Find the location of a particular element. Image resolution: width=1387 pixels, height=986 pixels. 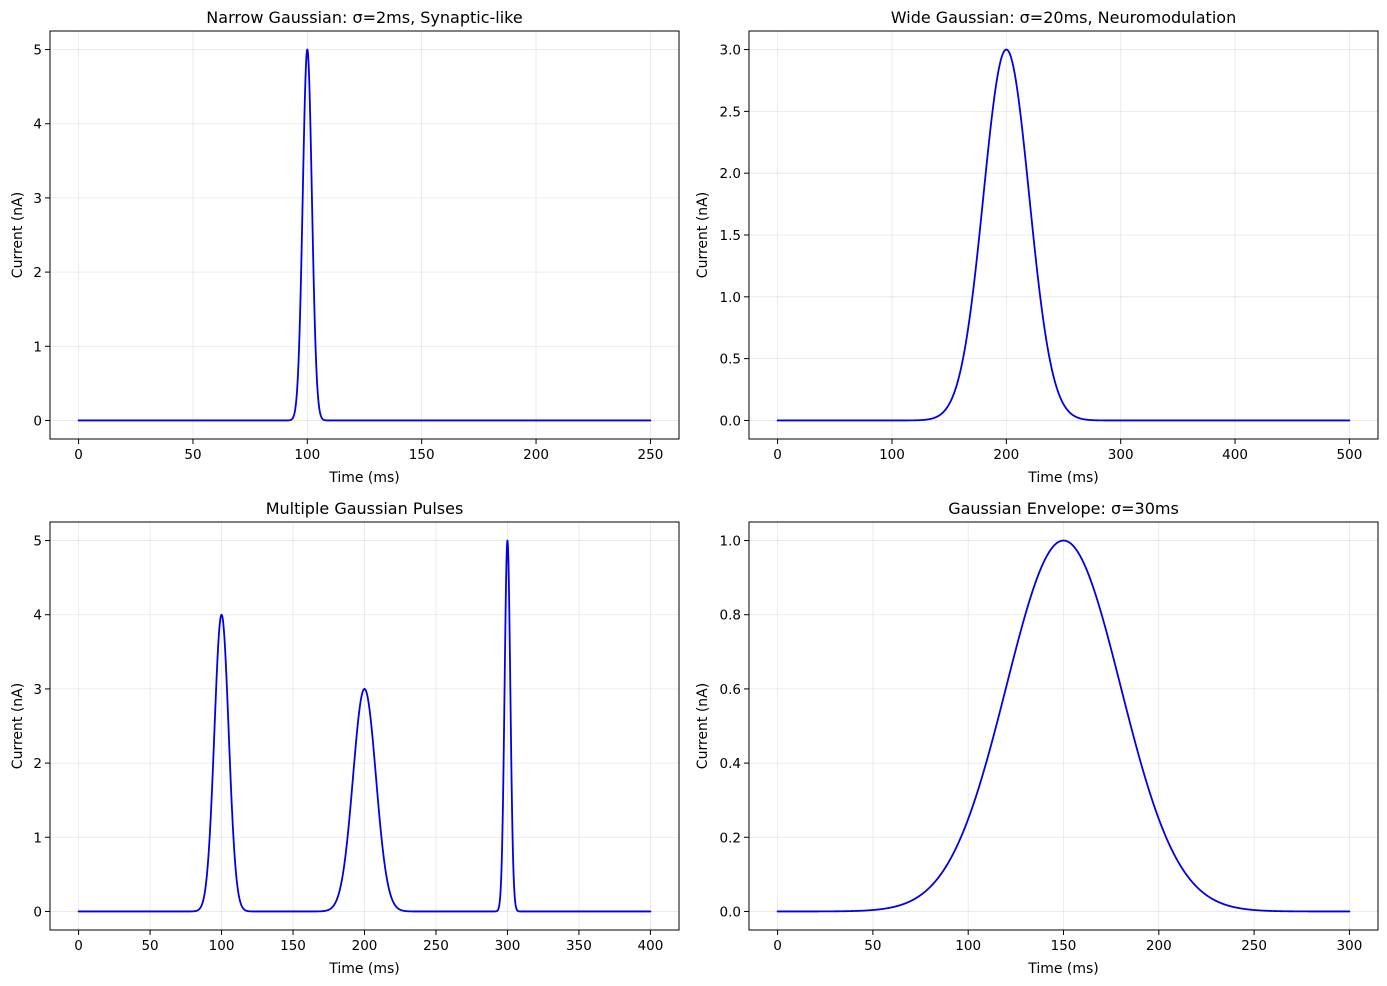

subplot-title: Narrow Gaussian: σ=2ms, Synaptic-like is located at coordinates (364, 17).